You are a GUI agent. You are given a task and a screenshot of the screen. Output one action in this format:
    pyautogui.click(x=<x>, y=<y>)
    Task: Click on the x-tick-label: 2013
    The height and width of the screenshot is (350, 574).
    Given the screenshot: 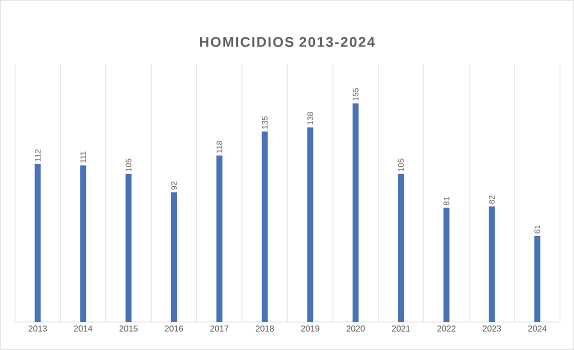 What is the action you would take?
    pyautogui.click(x=37, y=329)
    